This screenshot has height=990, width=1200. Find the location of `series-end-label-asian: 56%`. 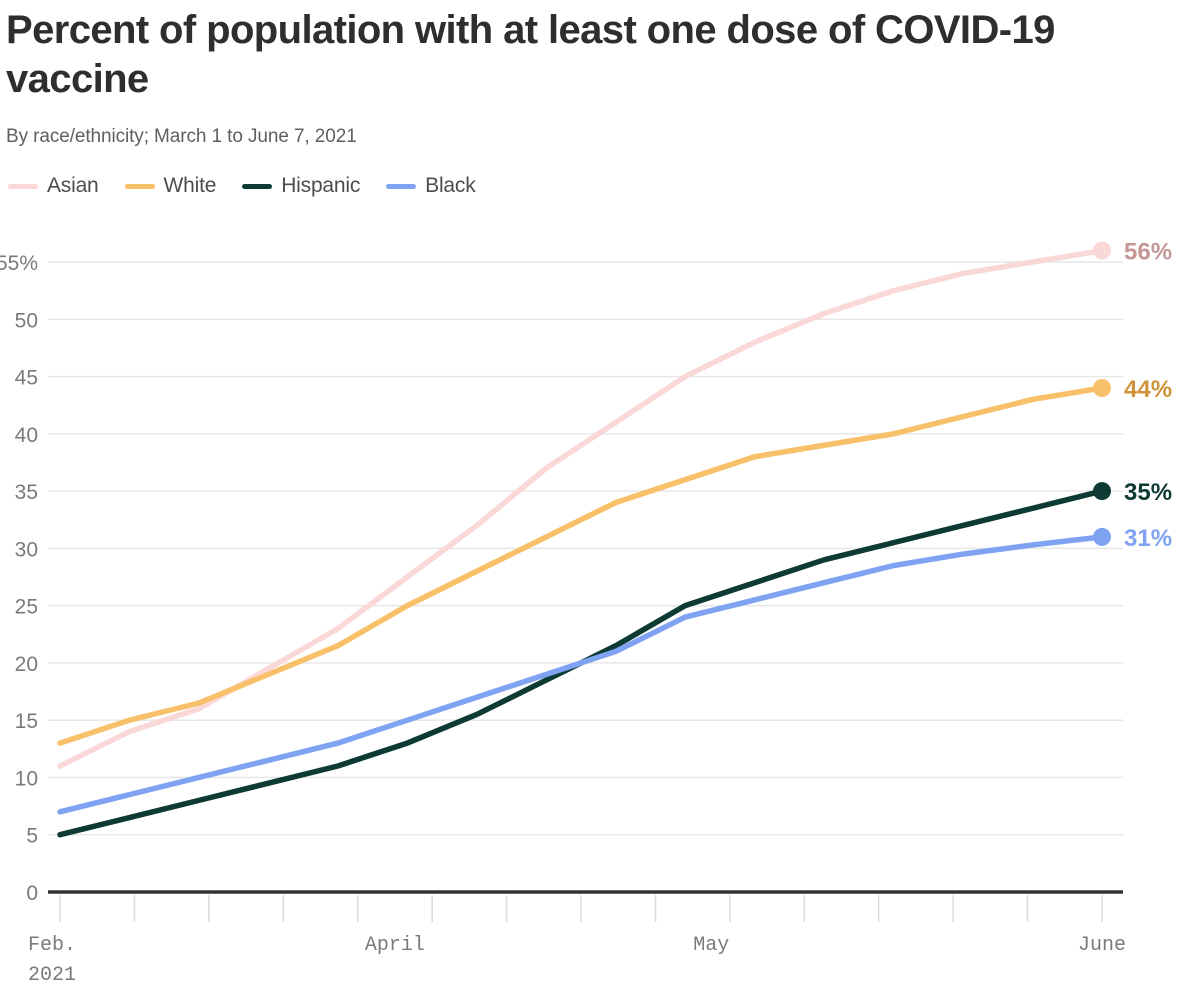

series-end-label-asian: 56% is located at coordinates (1148, 253).